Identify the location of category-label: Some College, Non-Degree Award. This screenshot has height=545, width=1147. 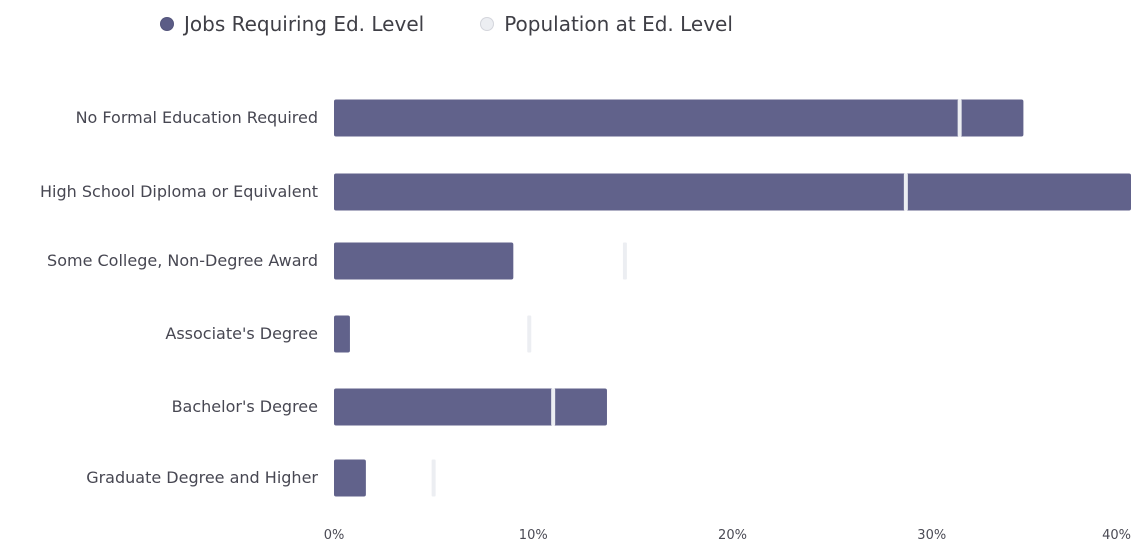
(182, 260).